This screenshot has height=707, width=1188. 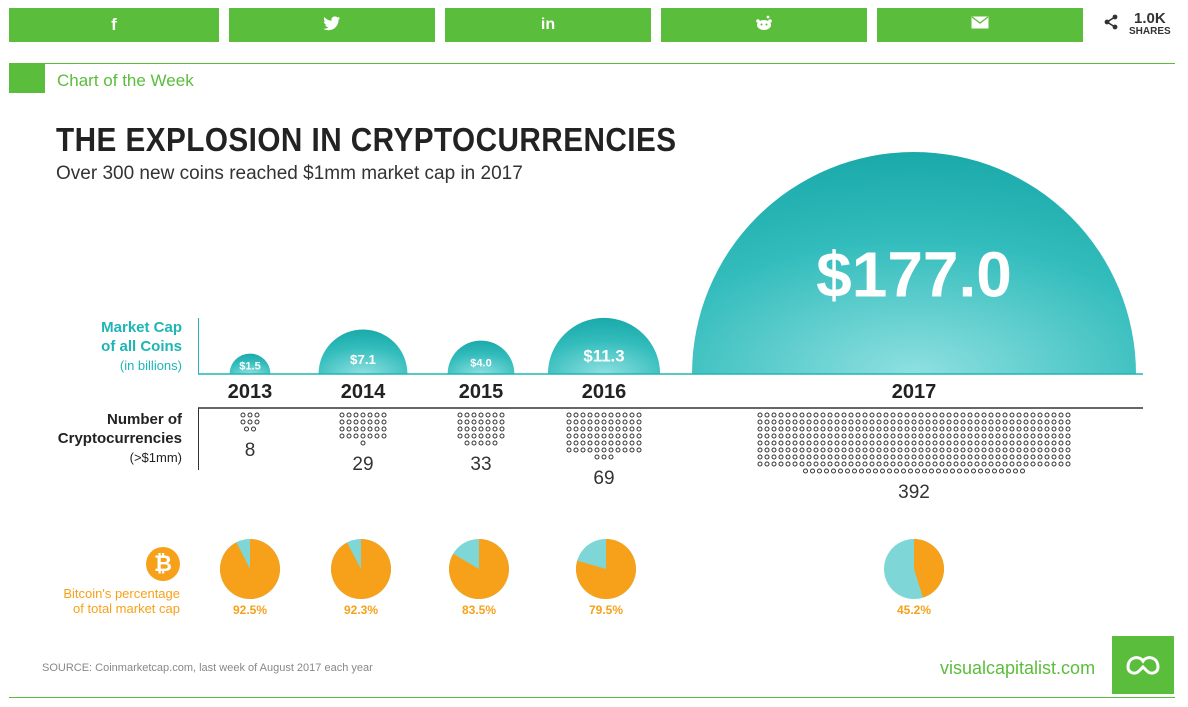 I want to click on linkedin-share-button: in, so click(x=548, y=25).